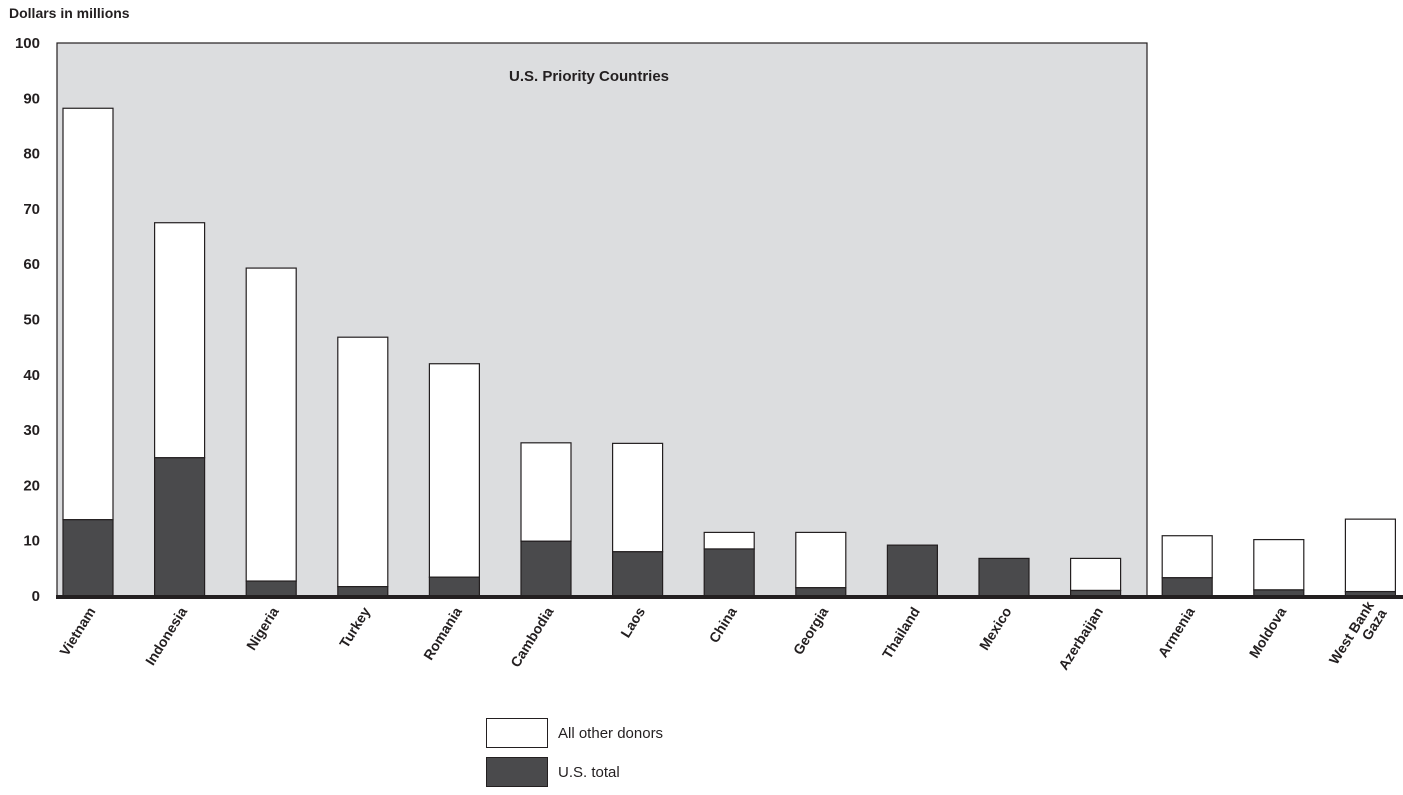 This screenshot has height=795, width=1403. Describe the element at coordinates (354, 627) in the screenshot. I see `x-tick-label: Turkey` at that location.